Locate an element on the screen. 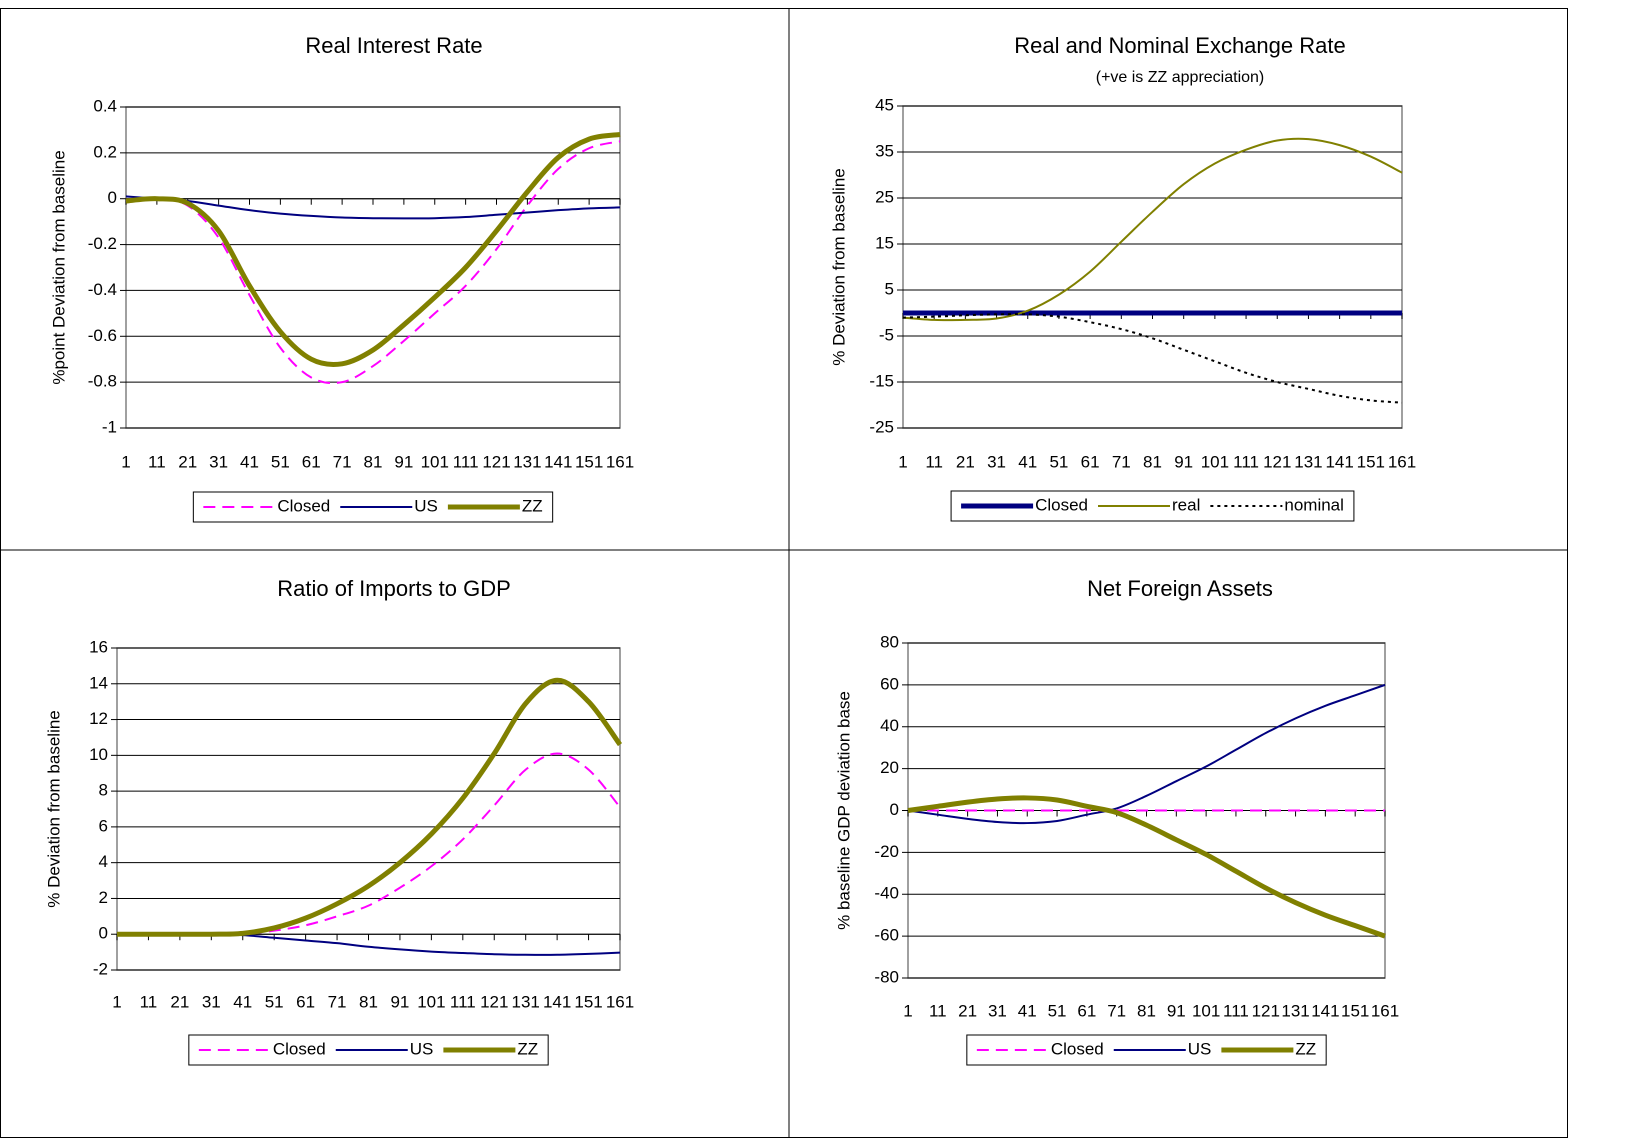 Image resolution: width=1639 pixels, height=1138 pixels. y-tick-label: 14 is located at coordinates (98, 682).